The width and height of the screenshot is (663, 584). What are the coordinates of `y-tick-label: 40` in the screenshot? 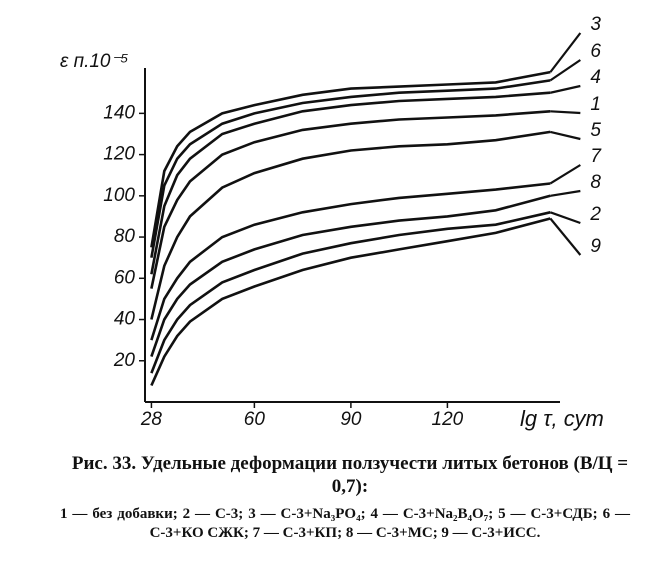 It's located at (125, 319).